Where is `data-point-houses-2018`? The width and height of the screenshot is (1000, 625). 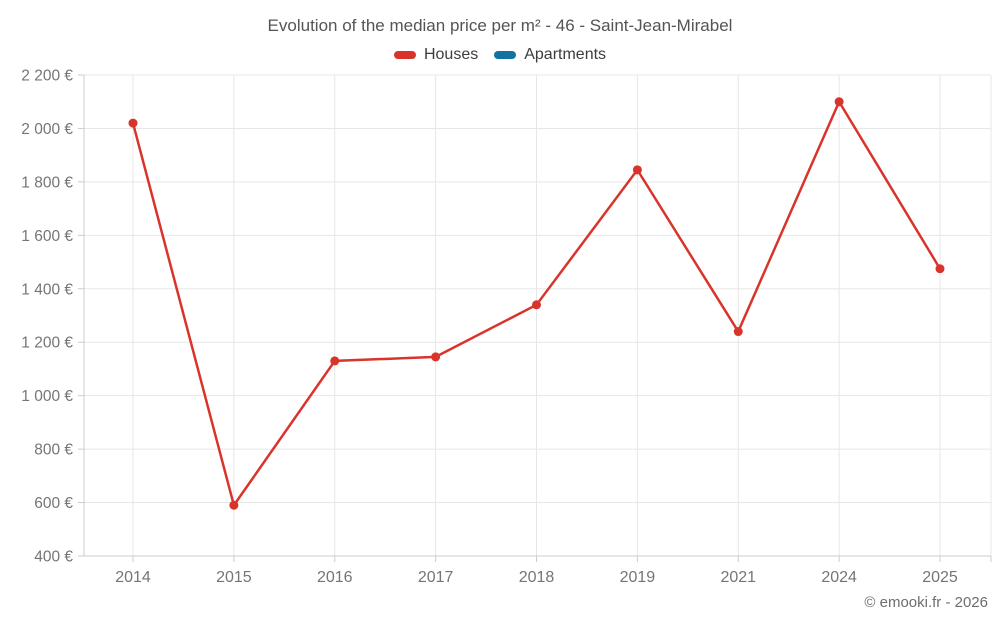
data-point-houses-2018 is located at coordinates (536, 305).